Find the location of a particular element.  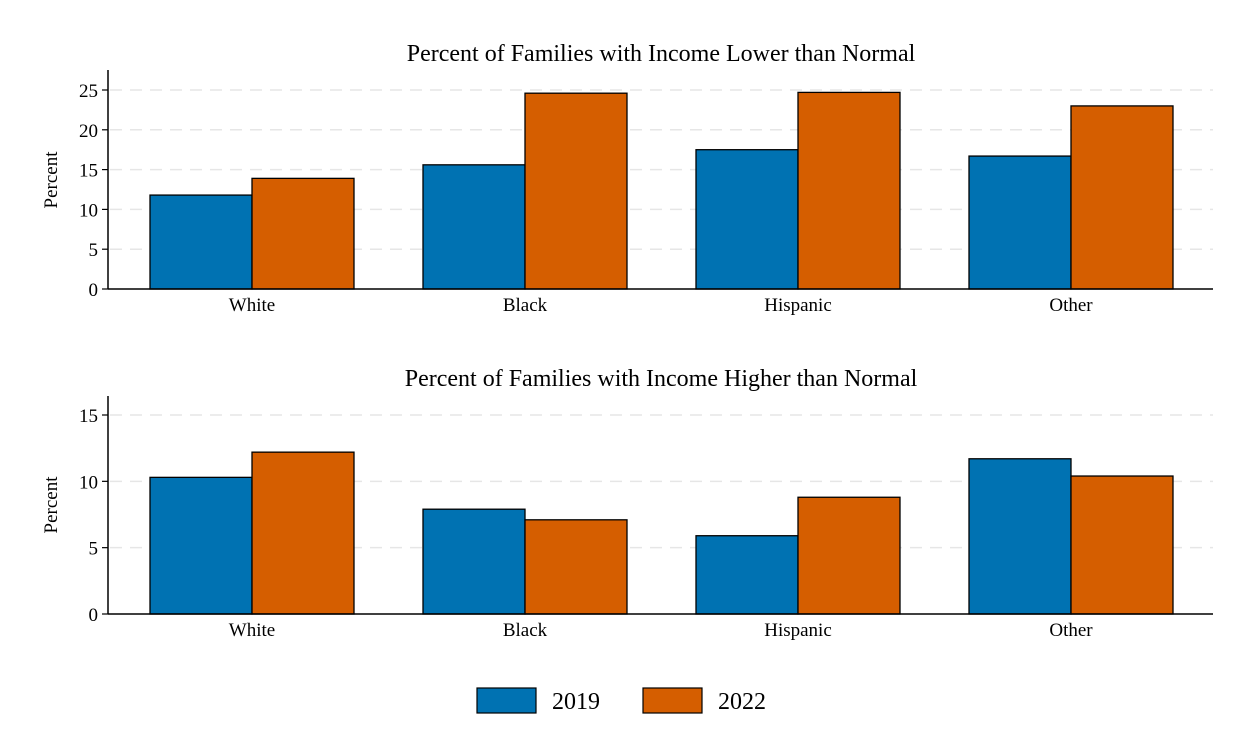

y-tick-label: 20 is located at coordinates (88, 131).